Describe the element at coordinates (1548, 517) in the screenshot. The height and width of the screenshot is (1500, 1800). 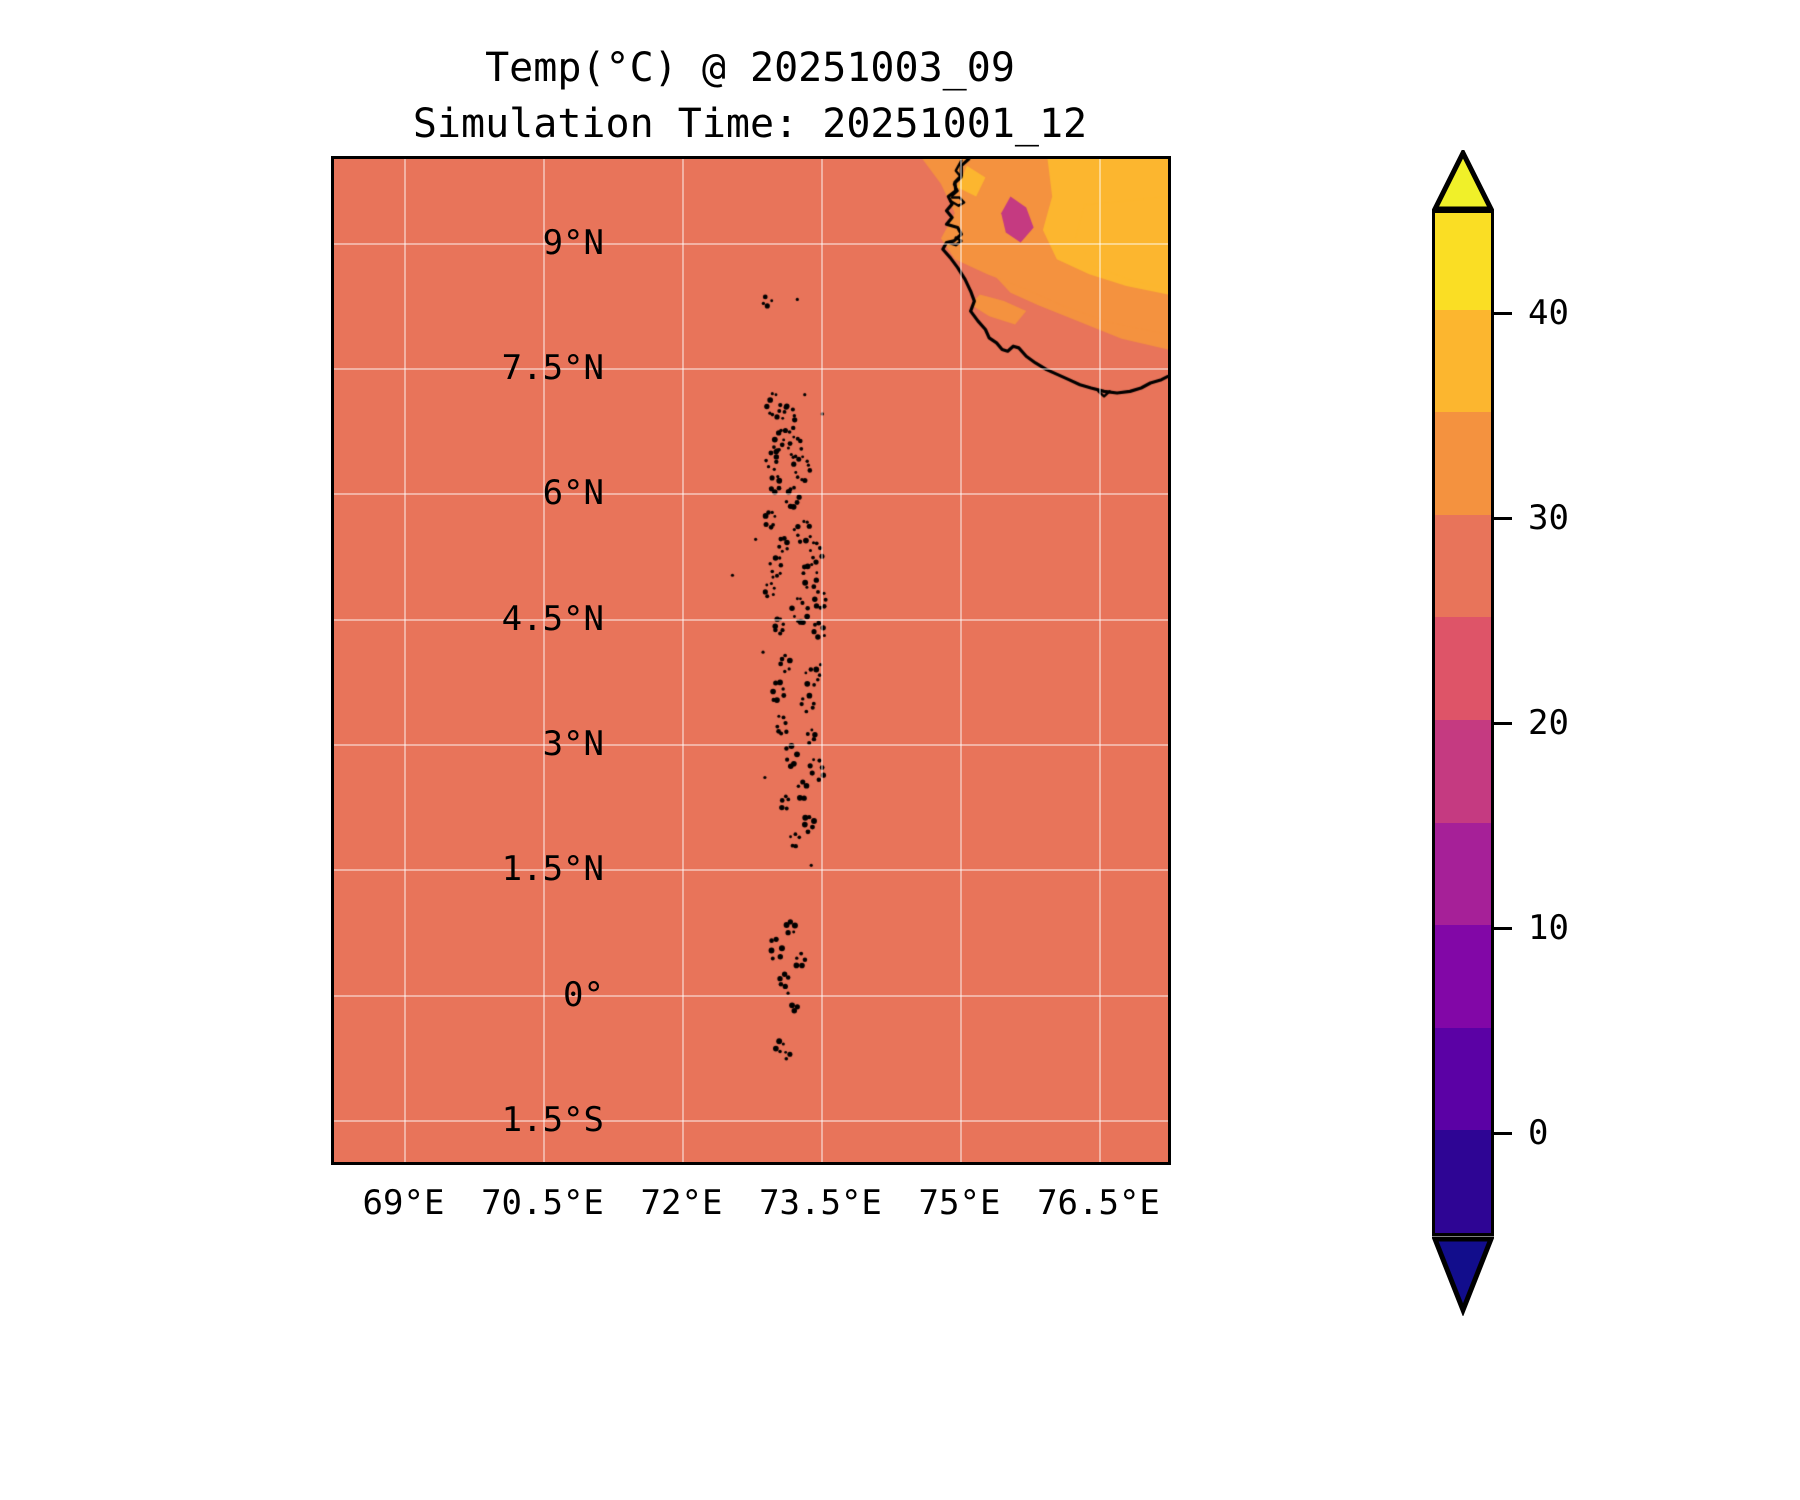
I see `colorbar-tick-label: 30` at that location.